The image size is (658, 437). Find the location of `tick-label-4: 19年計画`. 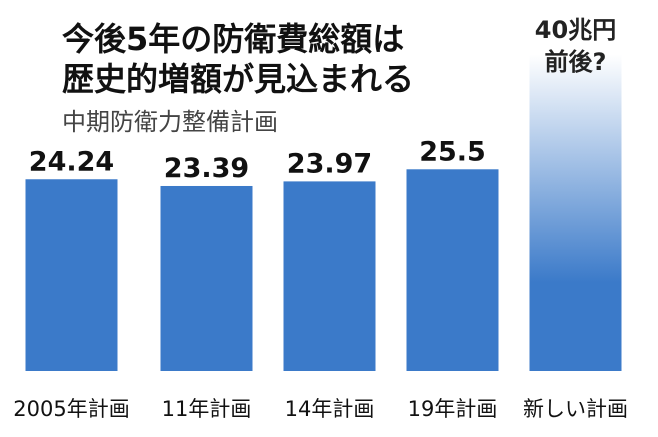

tick-label-4: 19年計画 is located at coordinates (453, 409).